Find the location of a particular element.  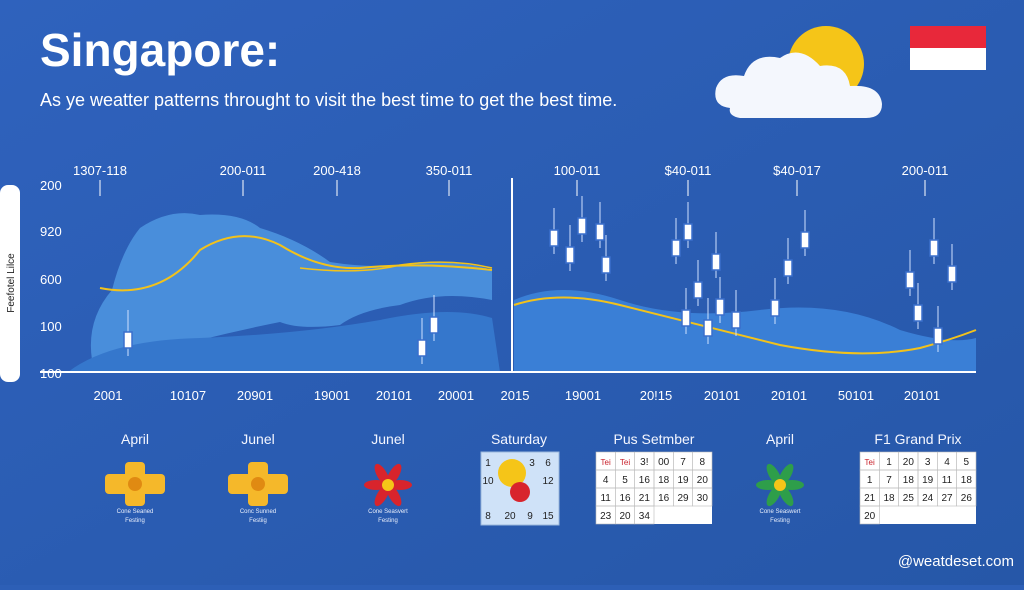

bottom-label: 20901 is located at coordinates (255, 395).